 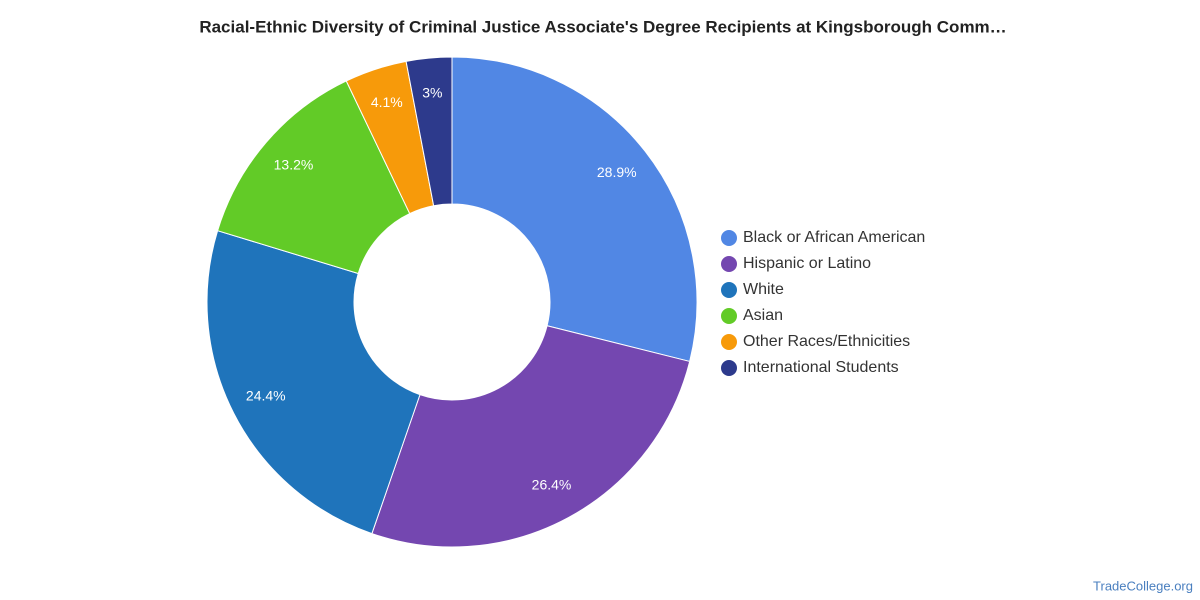 What do you see at coordinates (1143, 585) in the screenshot?
I see `credit: TradeCollege.org` at bounding box center [1143, 585].